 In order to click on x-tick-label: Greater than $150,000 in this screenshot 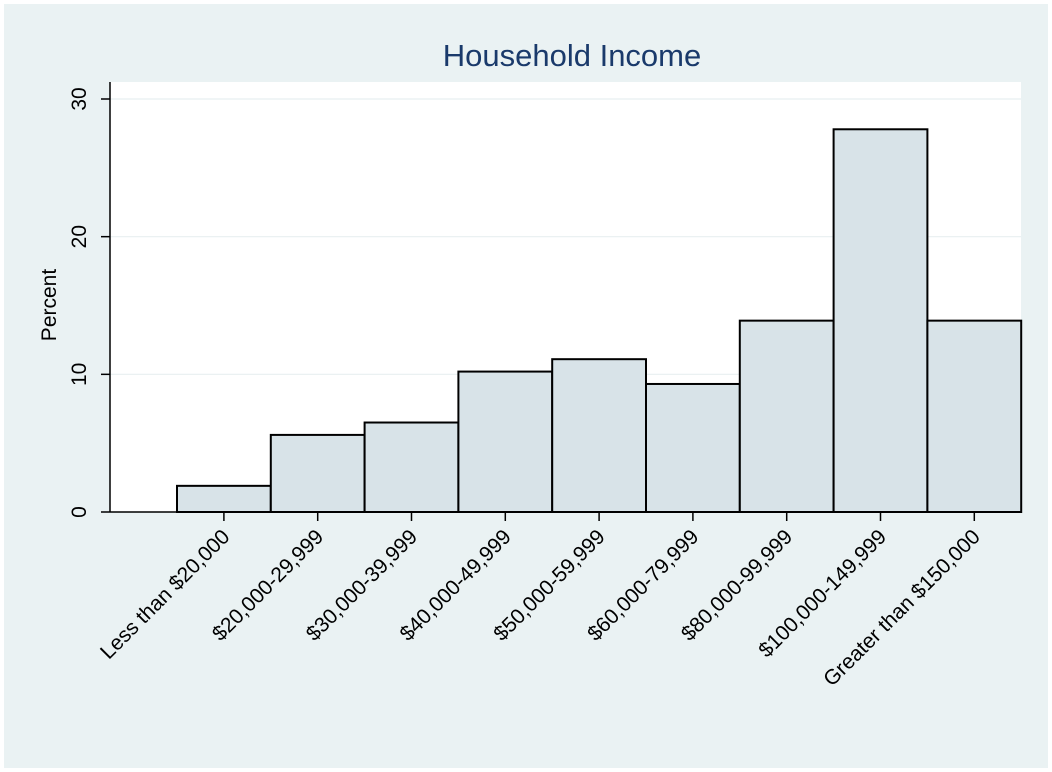, I will do `click(902, 608)`.